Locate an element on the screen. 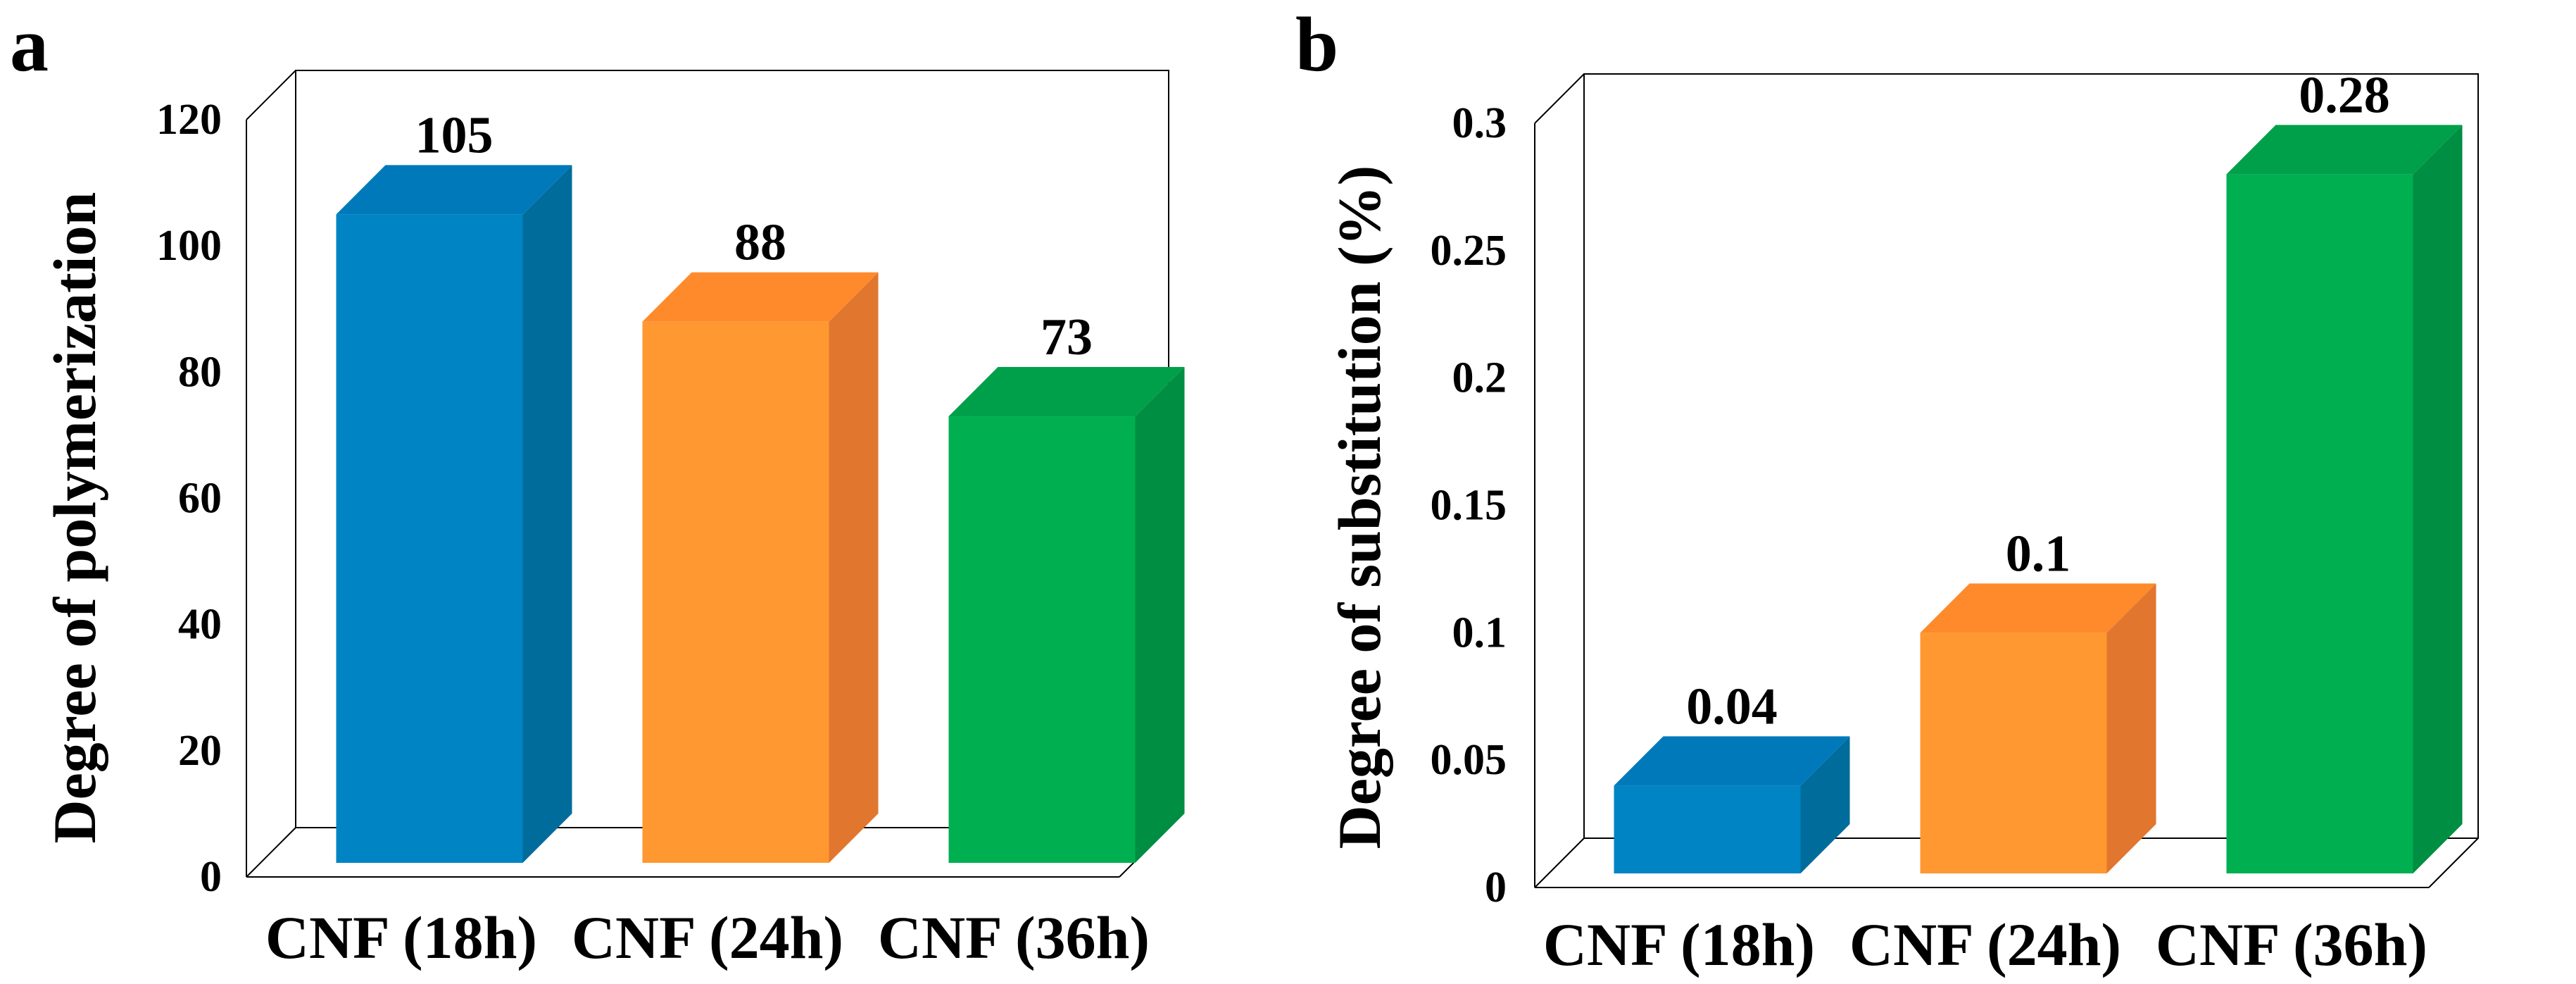 The height and width of the screenshot is (984, 2576). y-tick-label: 20 is located at coordinates (200, 751).